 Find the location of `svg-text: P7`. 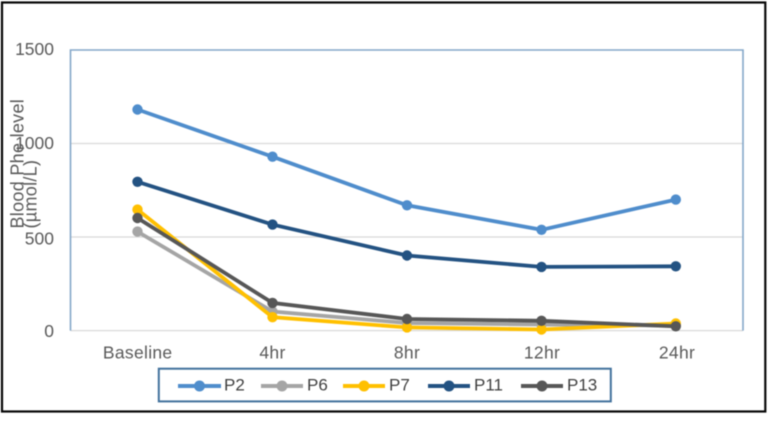

svg-text: P7 is located at coordinates (399, 385).